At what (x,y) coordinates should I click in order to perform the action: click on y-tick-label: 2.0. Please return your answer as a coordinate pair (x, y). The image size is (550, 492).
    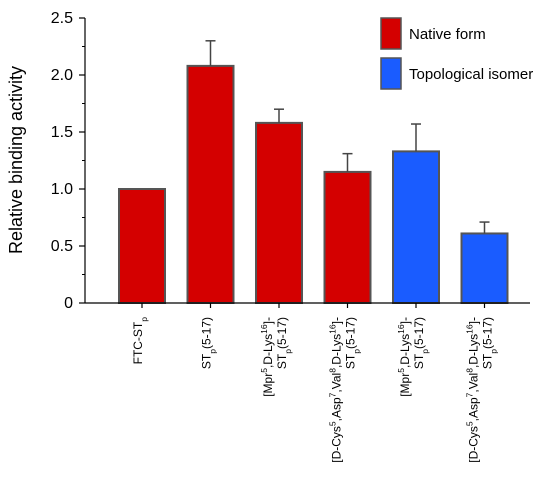
    Looking at the image, I should click on (62, 75).